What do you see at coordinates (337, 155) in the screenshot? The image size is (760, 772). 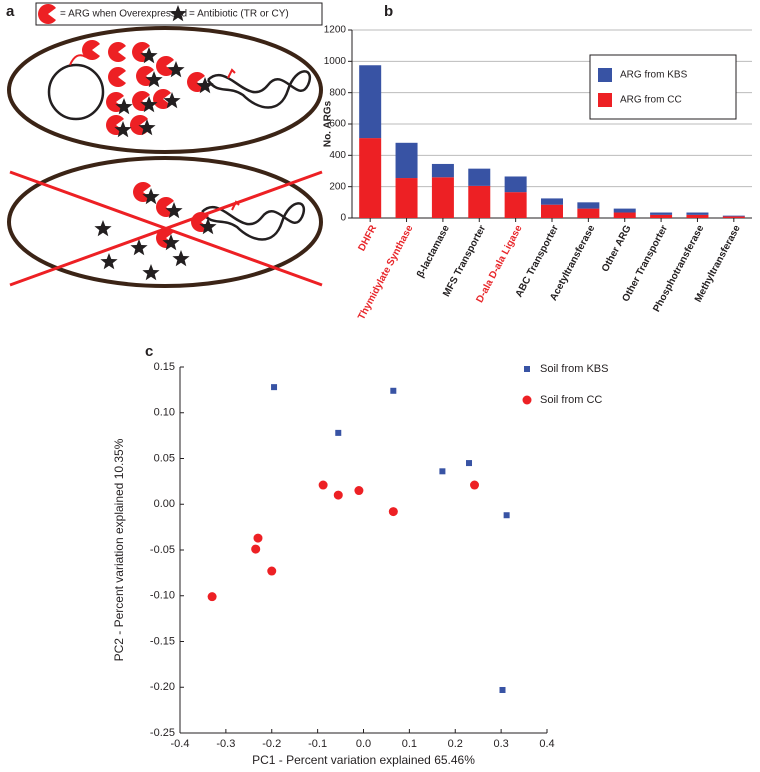 I see `y-tick-label: 400` at bounding box center [337, 155].